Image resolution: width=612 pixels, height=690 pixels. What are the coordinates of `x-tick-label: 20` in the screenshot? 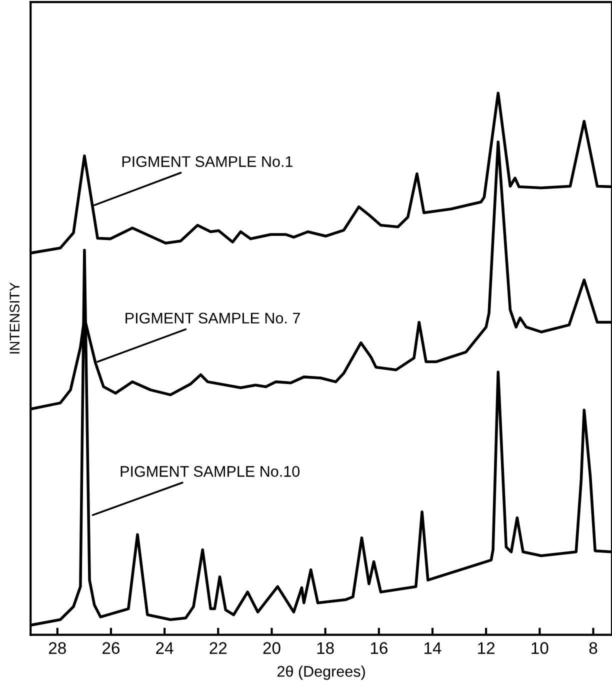 It's located at (271, 648).